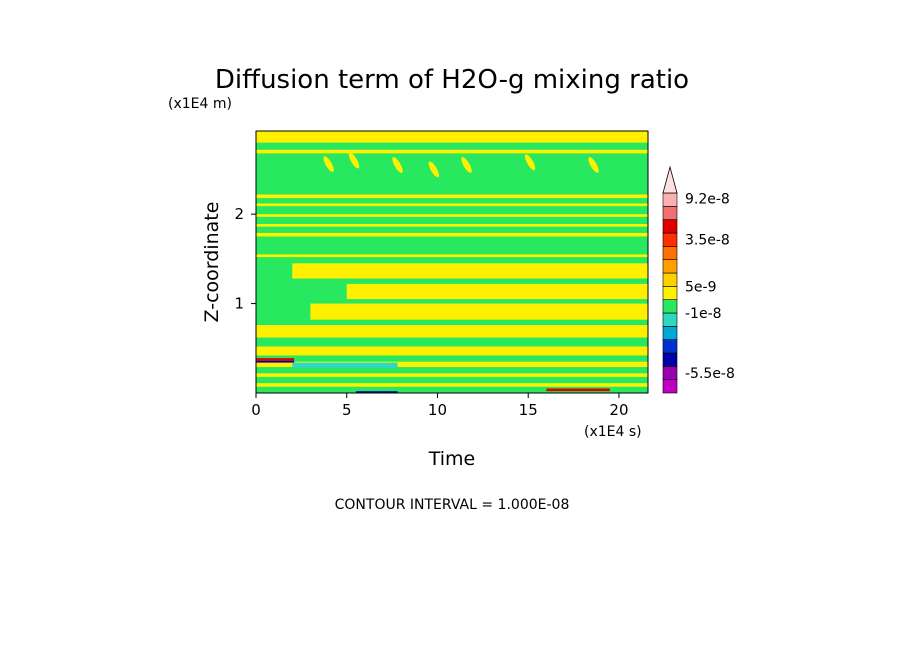  I want to click on contour-interval: CONTOUR INTERVAL = 1.000E-08, so click(452, 505).